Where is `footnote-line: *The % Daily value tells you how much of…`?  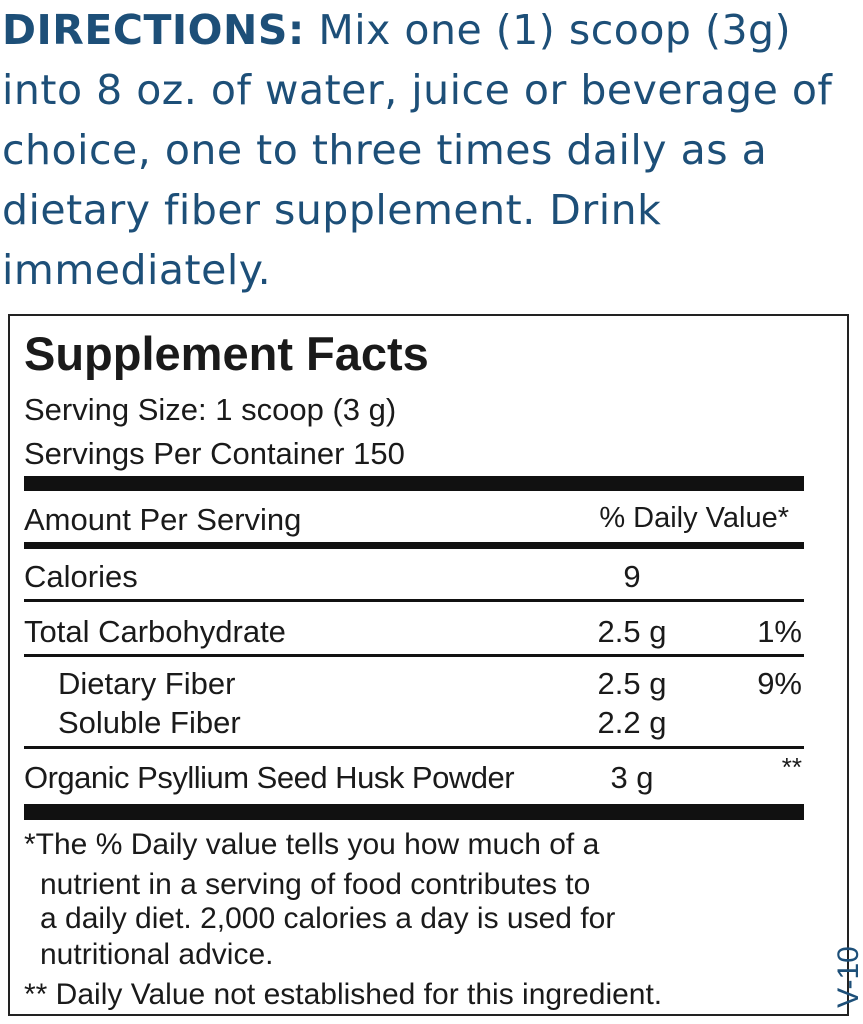 footnote-line: *The % Daily value tells you how much of… is located at coordinates (312, 844).